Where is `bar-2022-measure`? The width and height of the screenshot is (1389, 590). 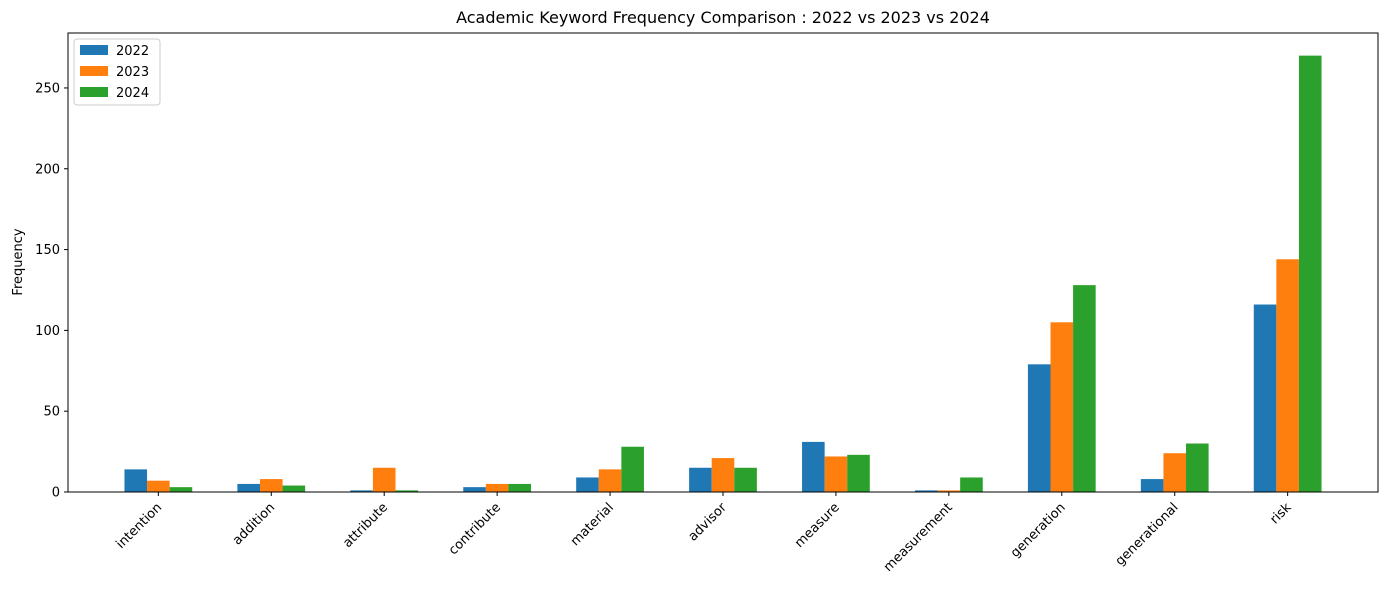 bar-2022-measure is located at coordinates (813, 466).